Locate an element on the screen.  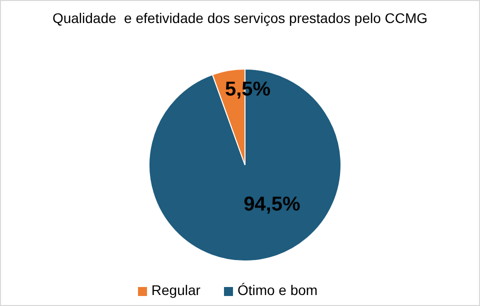
data-label: 94,5% is located at coordinates (272, 205).